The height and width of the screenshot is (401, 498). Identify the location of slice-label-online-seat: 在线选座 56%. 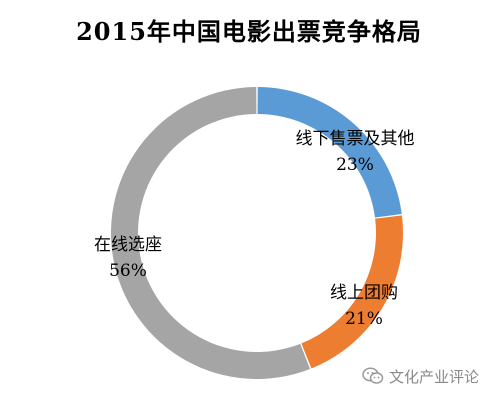
(128, 258).